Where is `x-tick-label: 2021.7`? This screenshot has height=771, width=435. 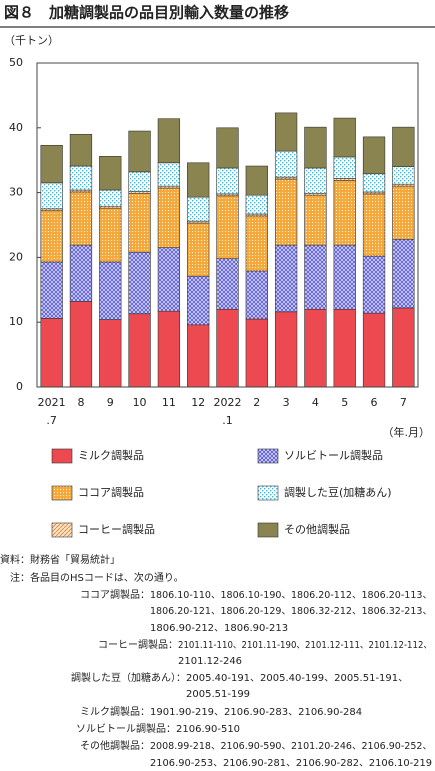
x-tick-label: 2021.7 is located at coordinates (52, 411).